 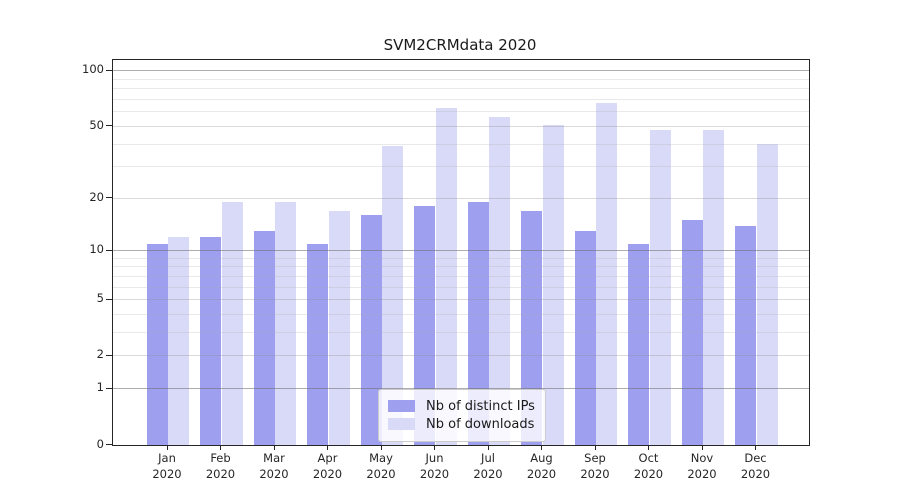 What do you see at coordinates (401, 406) in the screenshot?
I see `legend-swatch-distinct-ips` at bounding box center [401, 406].